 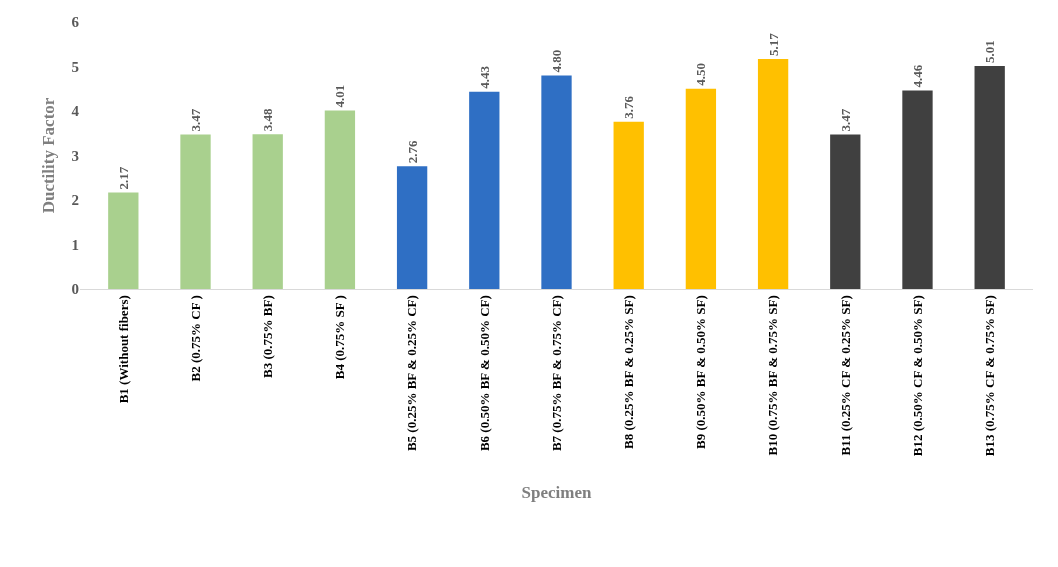 What do you see at coordinates (701, 74) in the screenshot?
I see `data-label: 4.50` at bounding box center [701, 74].